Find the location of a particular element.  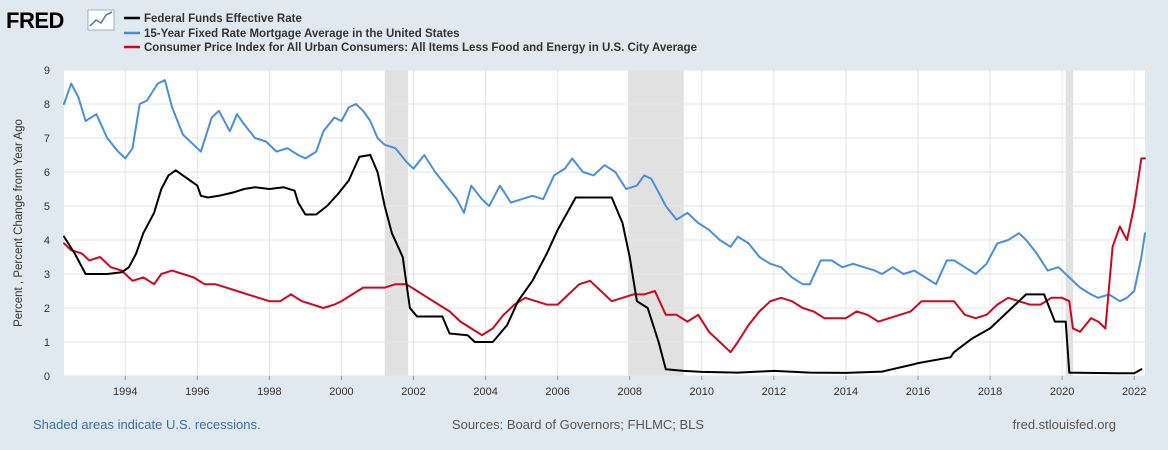

fred-logo: FRED is located at coordinates (60, 20).